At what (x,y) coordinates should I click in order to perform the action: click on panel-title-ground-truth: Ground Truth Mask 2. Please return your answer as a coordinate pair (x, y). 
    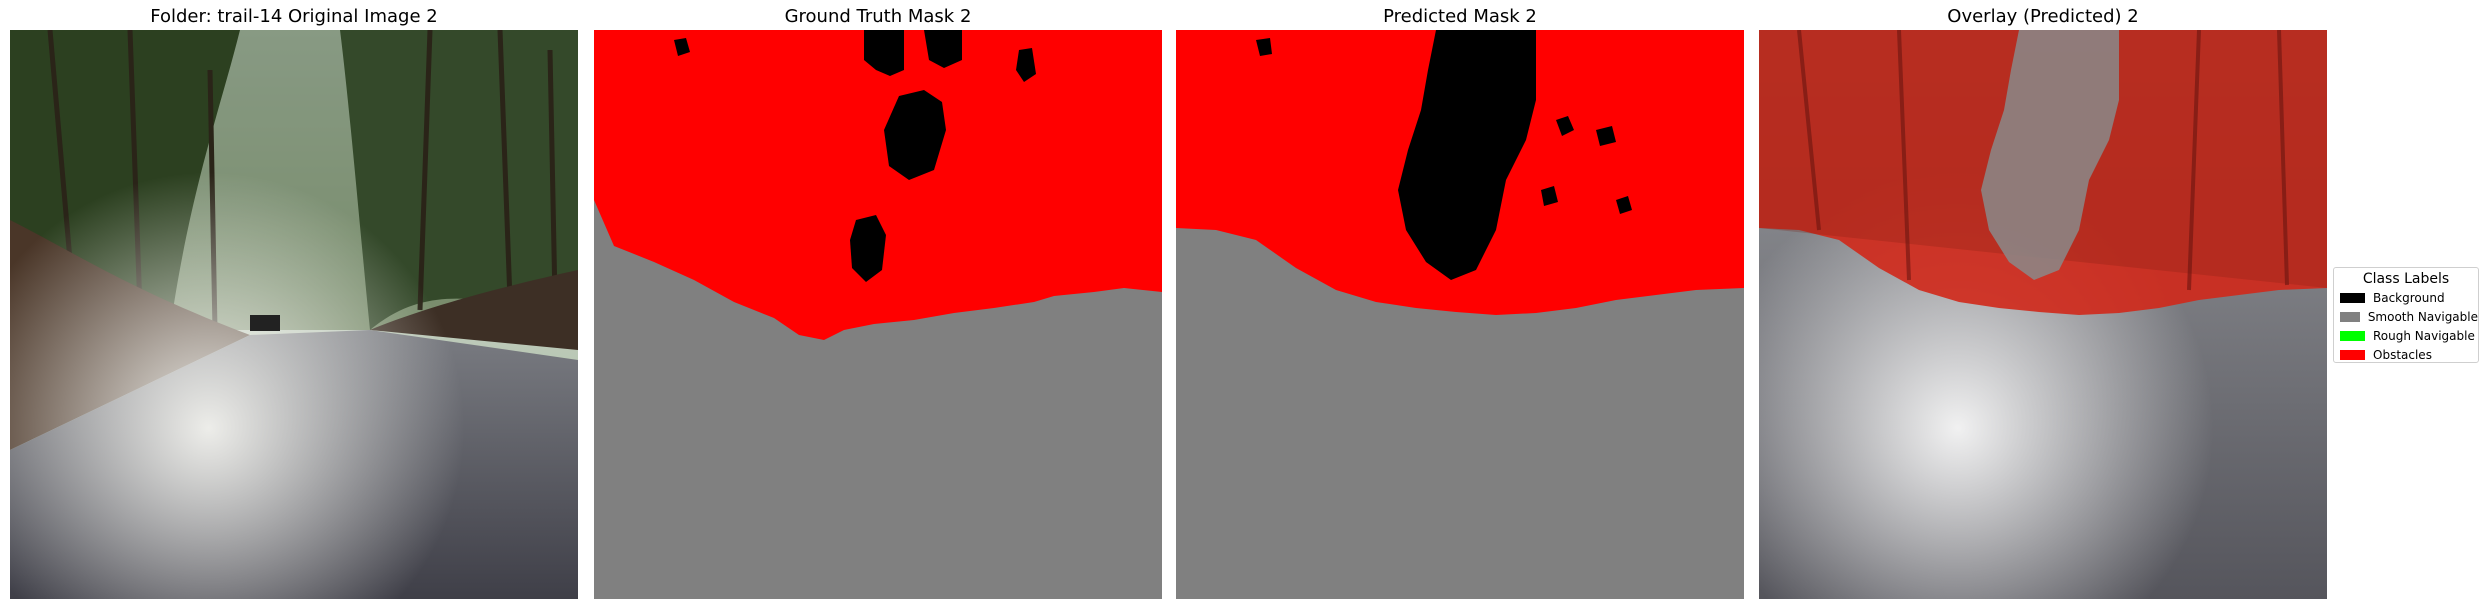
    Looking at the image, I should click on (878, 16).